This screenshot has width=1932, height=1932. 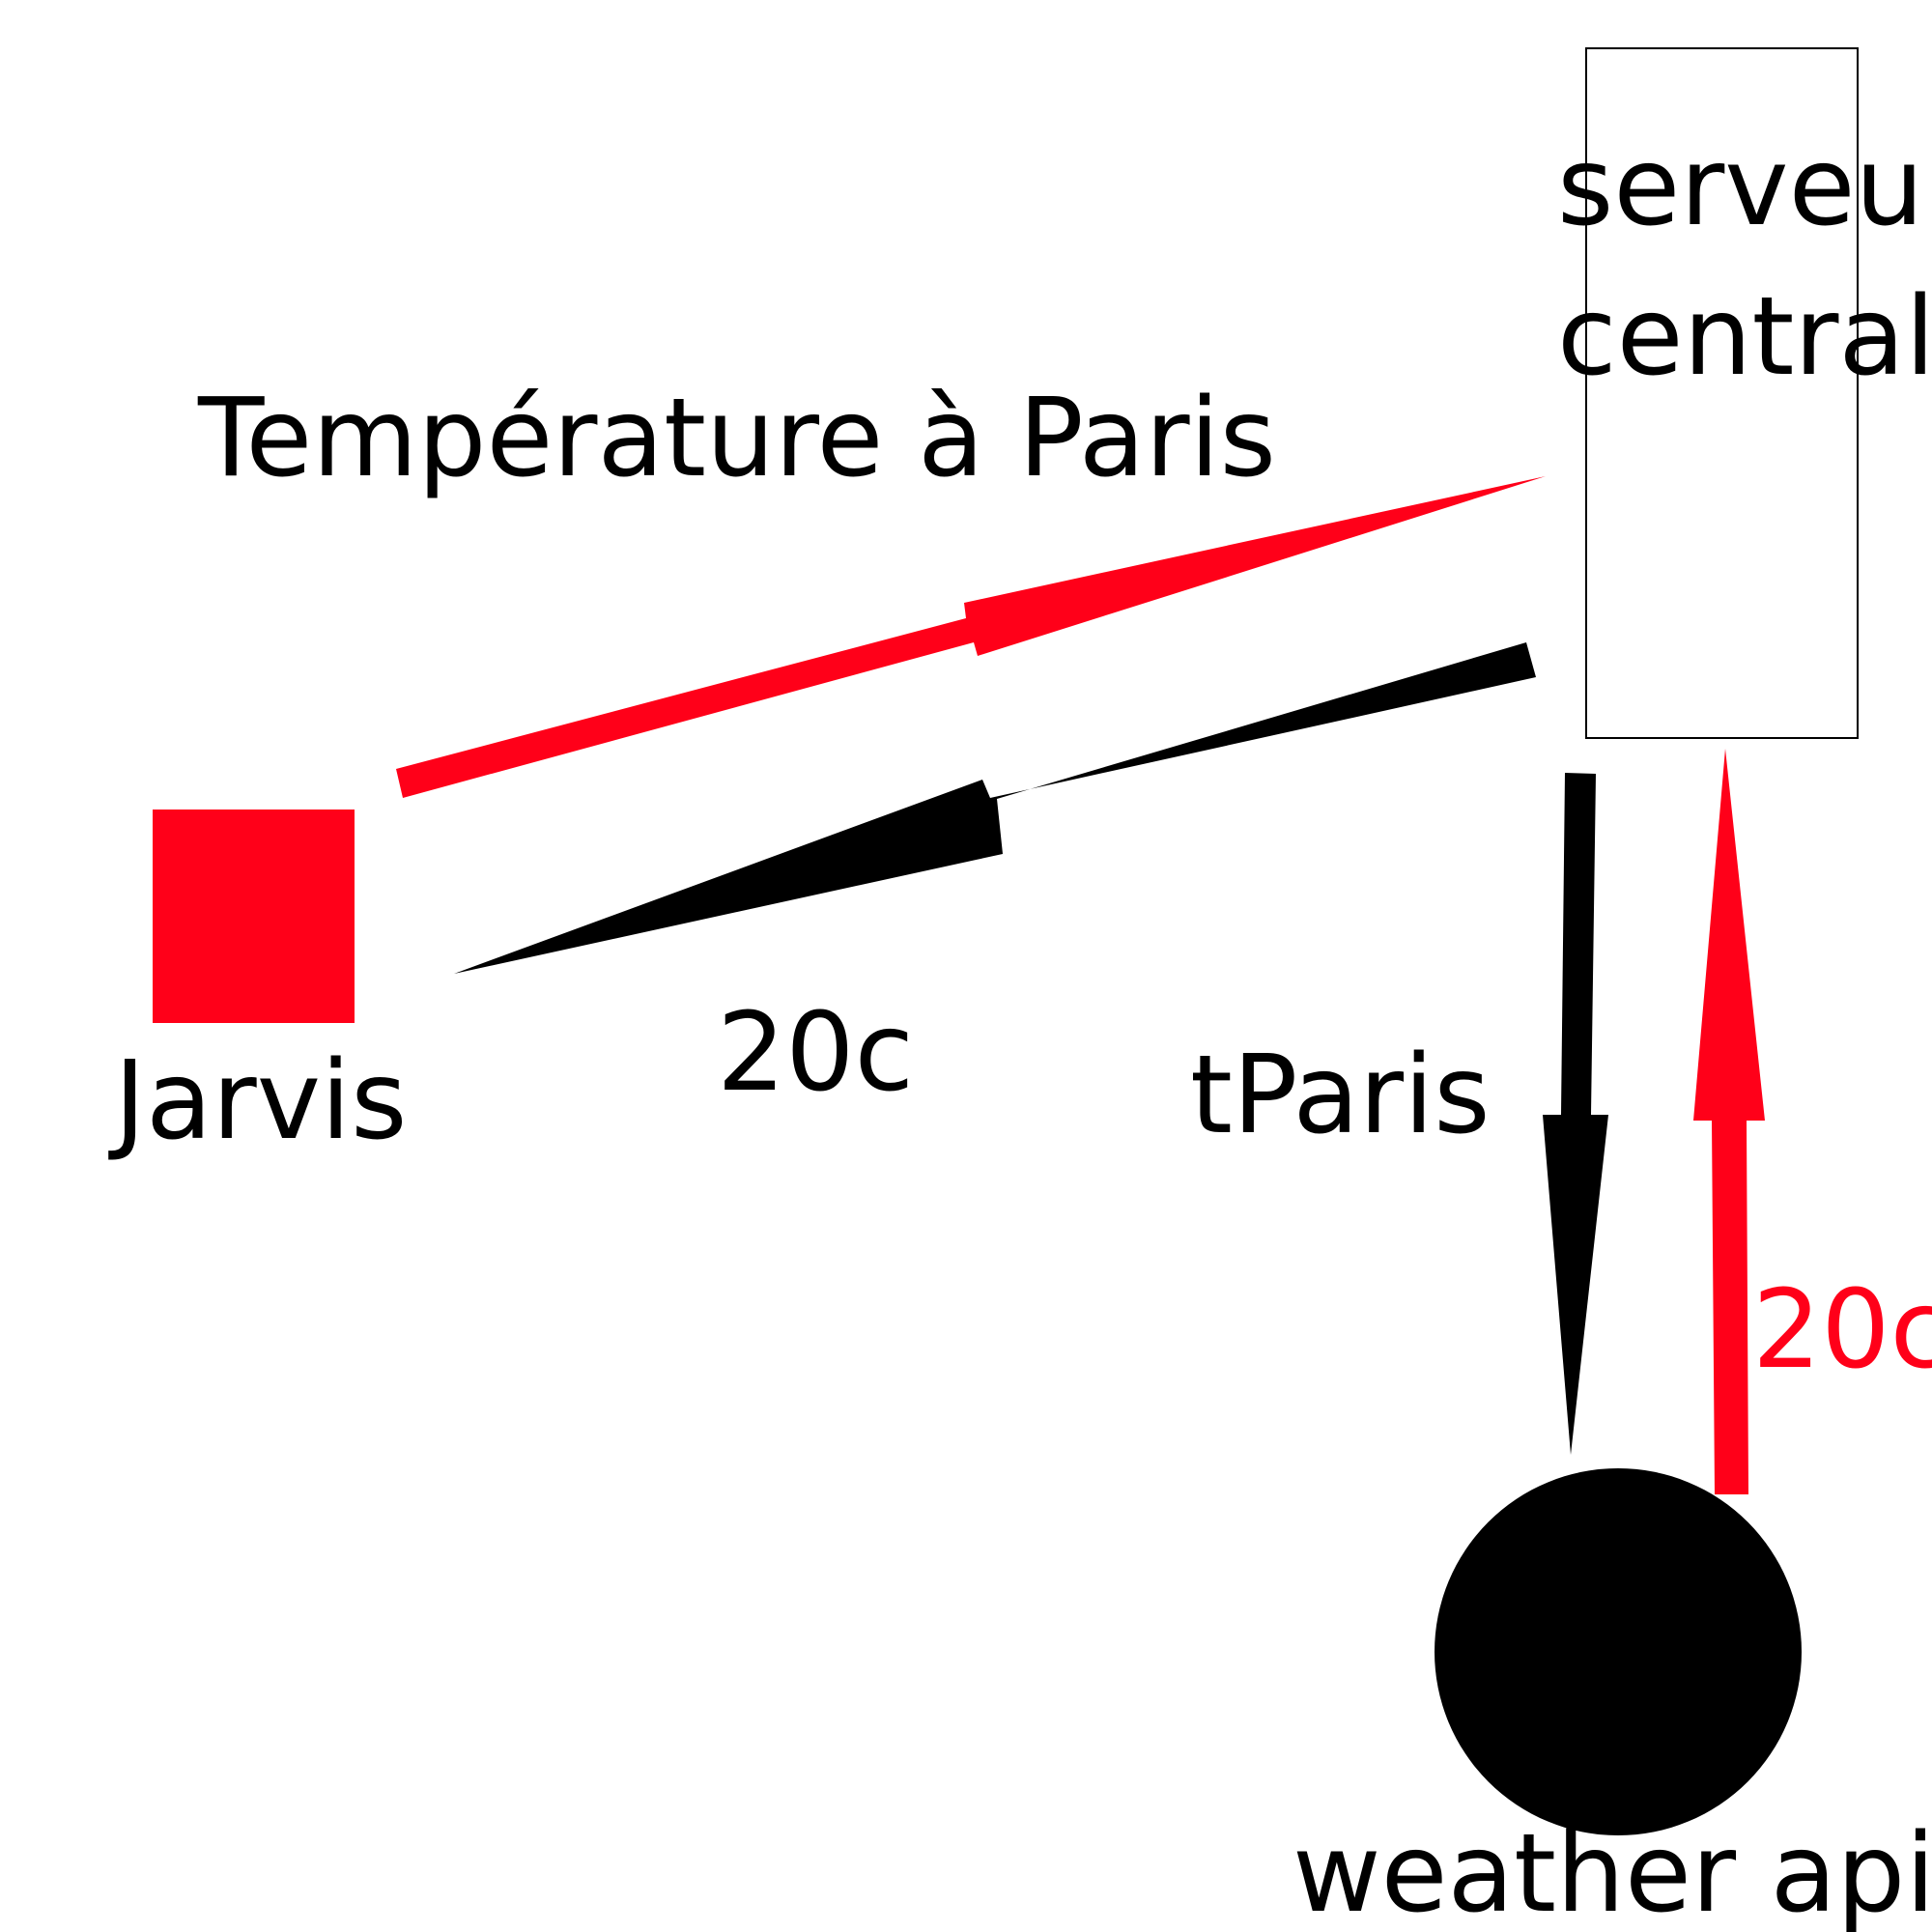 What do you see at coordinates (1575, 1114) in the screenshot?
I see `query-arrow-black` at bounding box center [1575, 1114].